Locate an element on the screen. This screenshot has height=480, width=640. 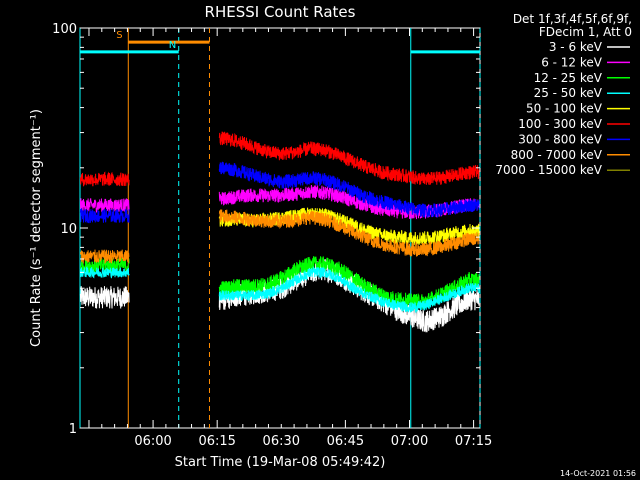
series-pre-gap-300-800-kev is located at coordinates (104, 215).